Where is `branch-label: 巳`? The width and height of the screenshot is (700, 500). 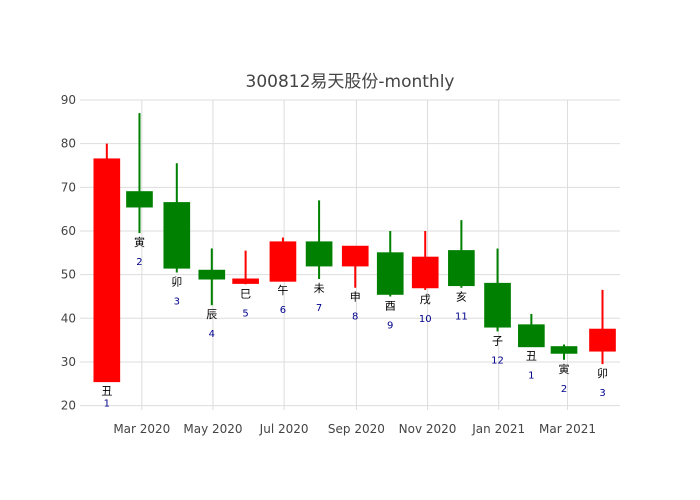 branch-label: 巳 is located at coordinates (245, 293).